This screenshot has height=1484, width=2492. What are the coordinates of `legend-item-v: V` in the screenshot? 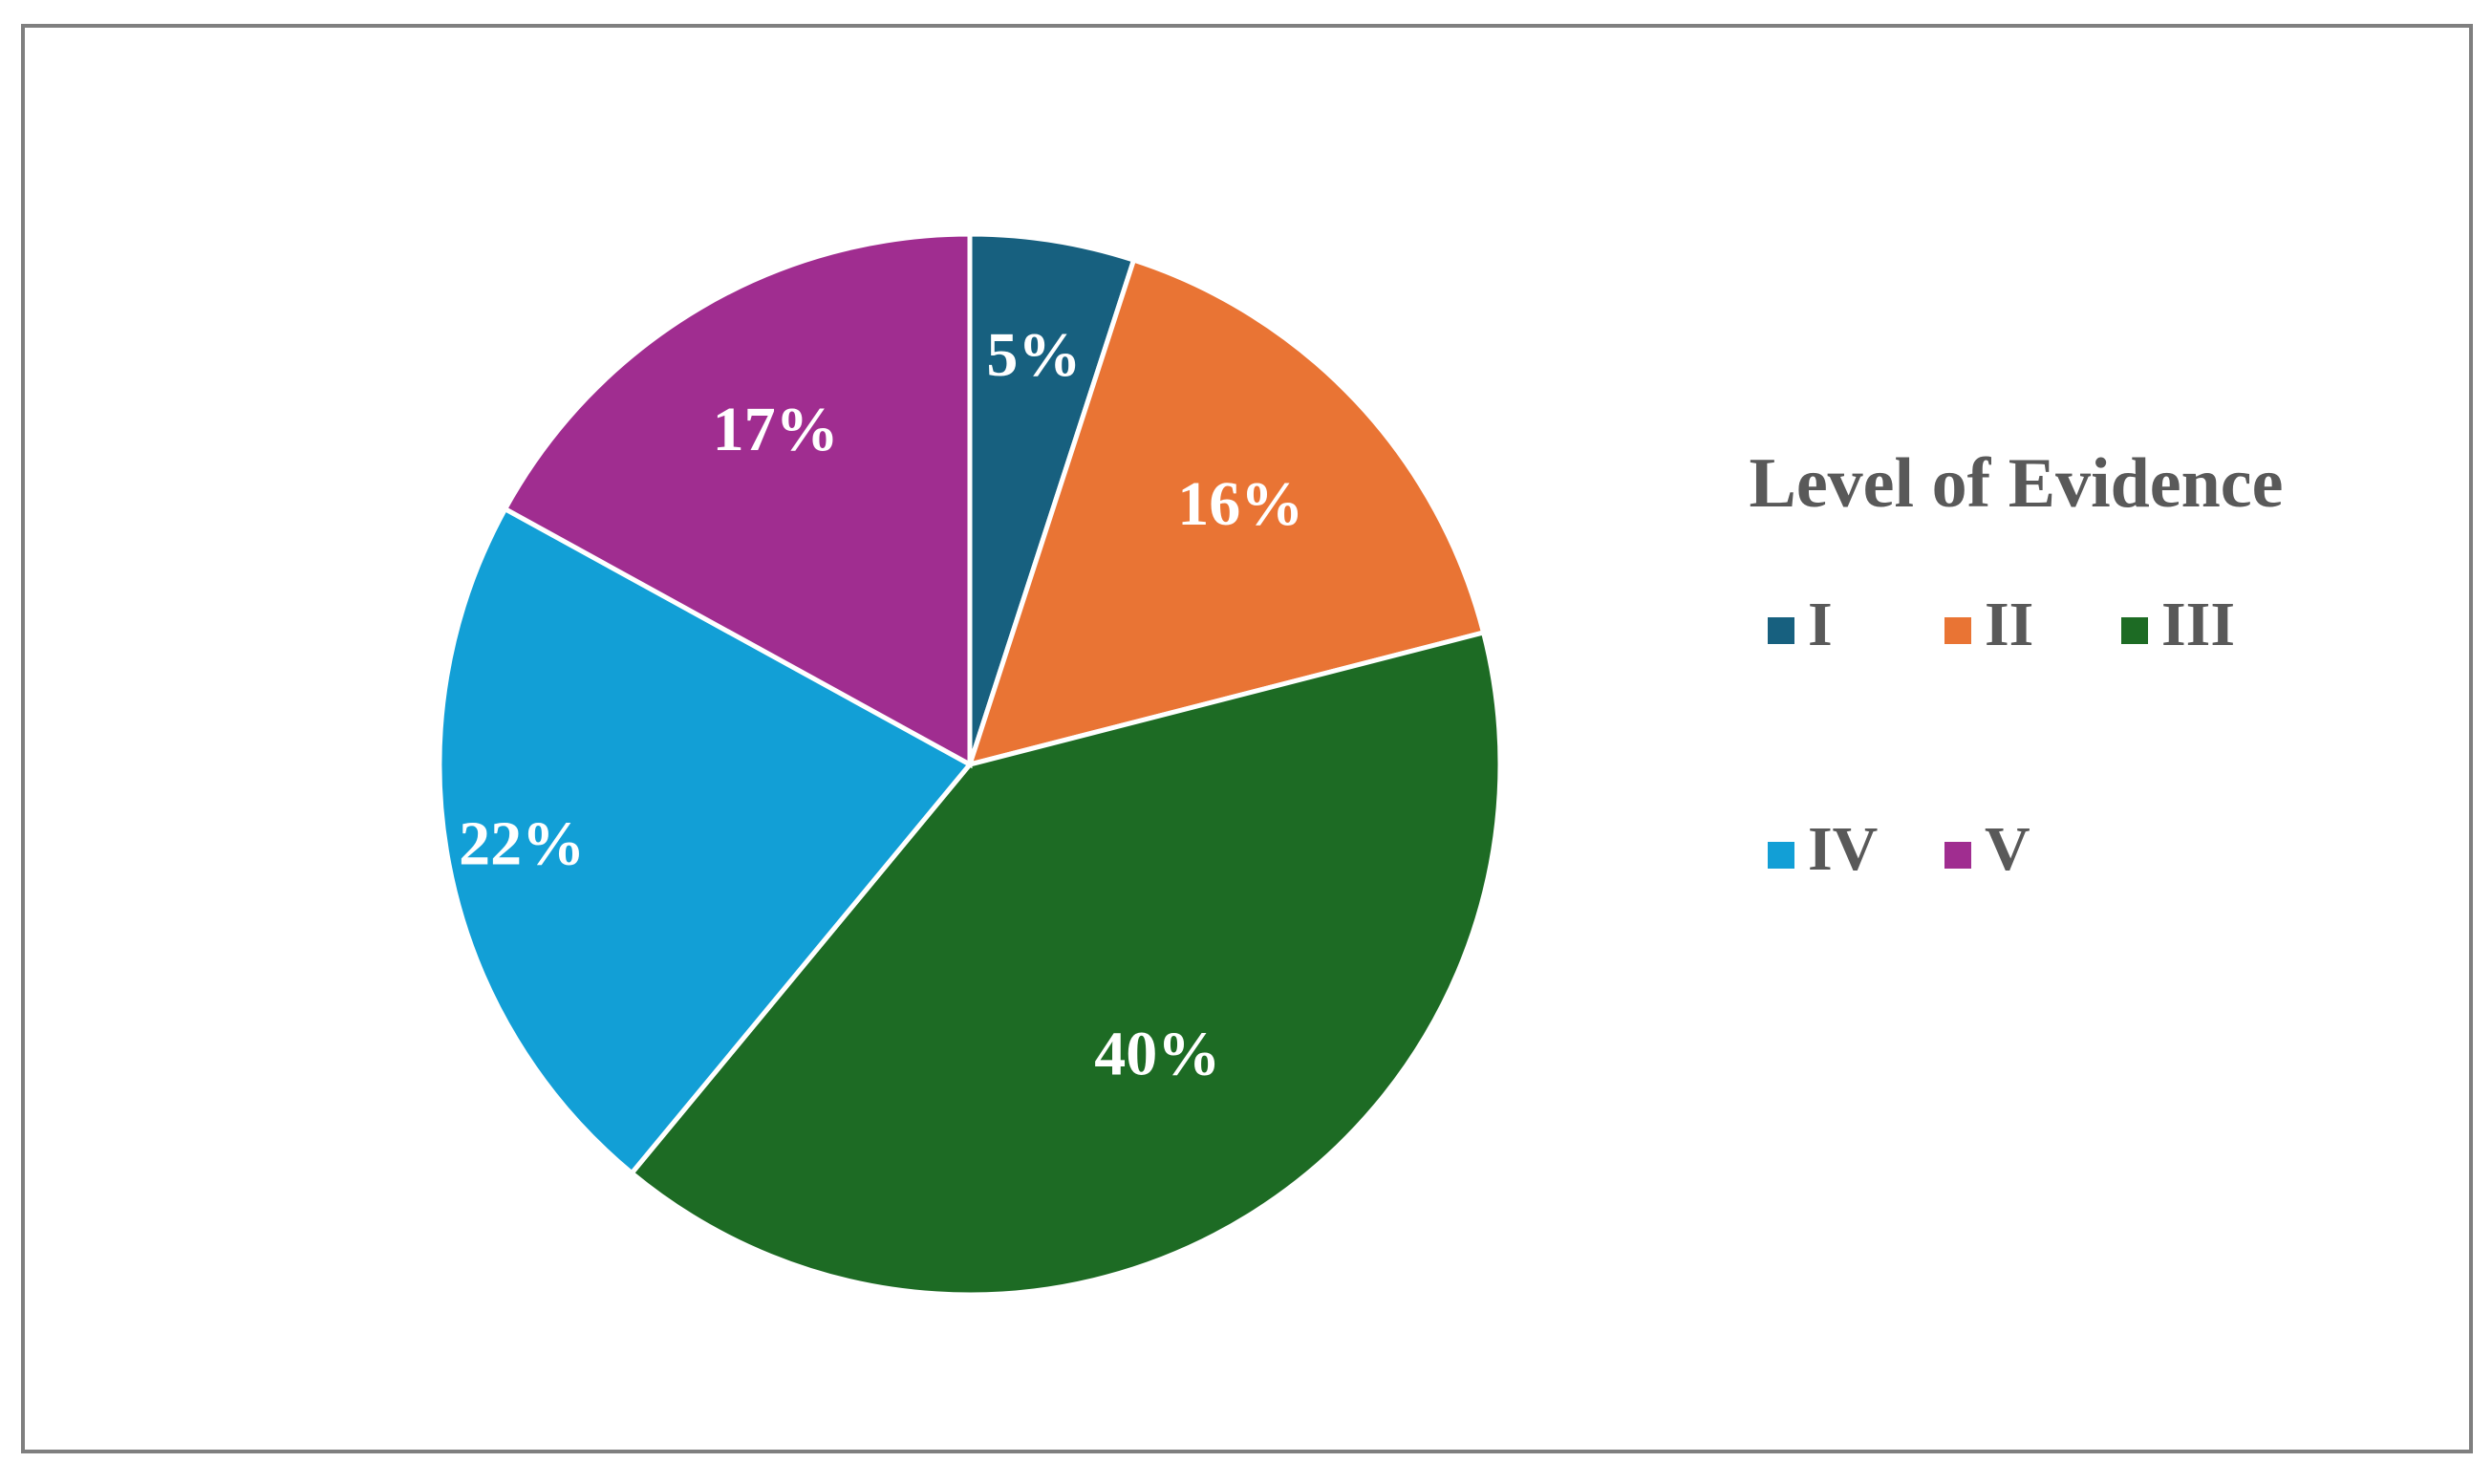 It's located at (1987, 849).